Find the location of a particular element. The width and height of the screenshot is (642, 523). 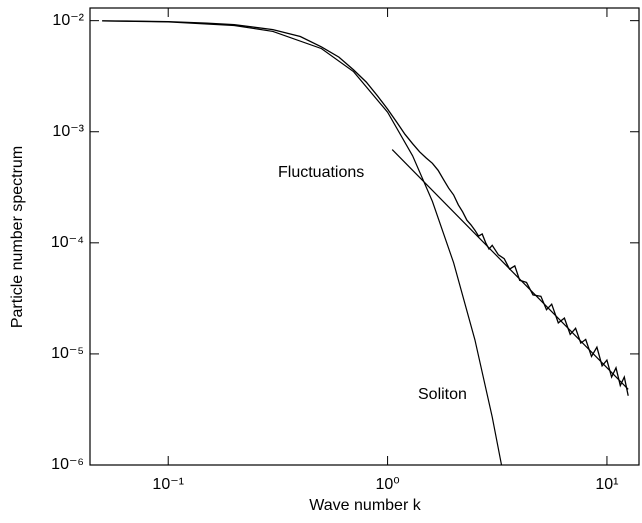

series-annotation: Soliton is located at coordinates (442, 394).